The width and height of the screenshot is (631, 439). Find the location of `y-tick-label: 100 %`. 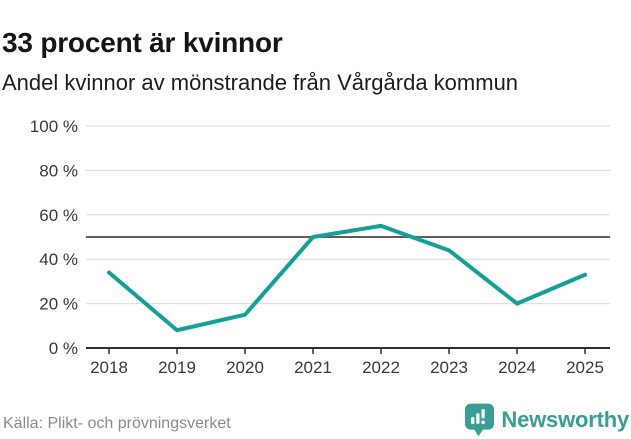

y-tick-label: 100 % is located at coordinates (54, 126).